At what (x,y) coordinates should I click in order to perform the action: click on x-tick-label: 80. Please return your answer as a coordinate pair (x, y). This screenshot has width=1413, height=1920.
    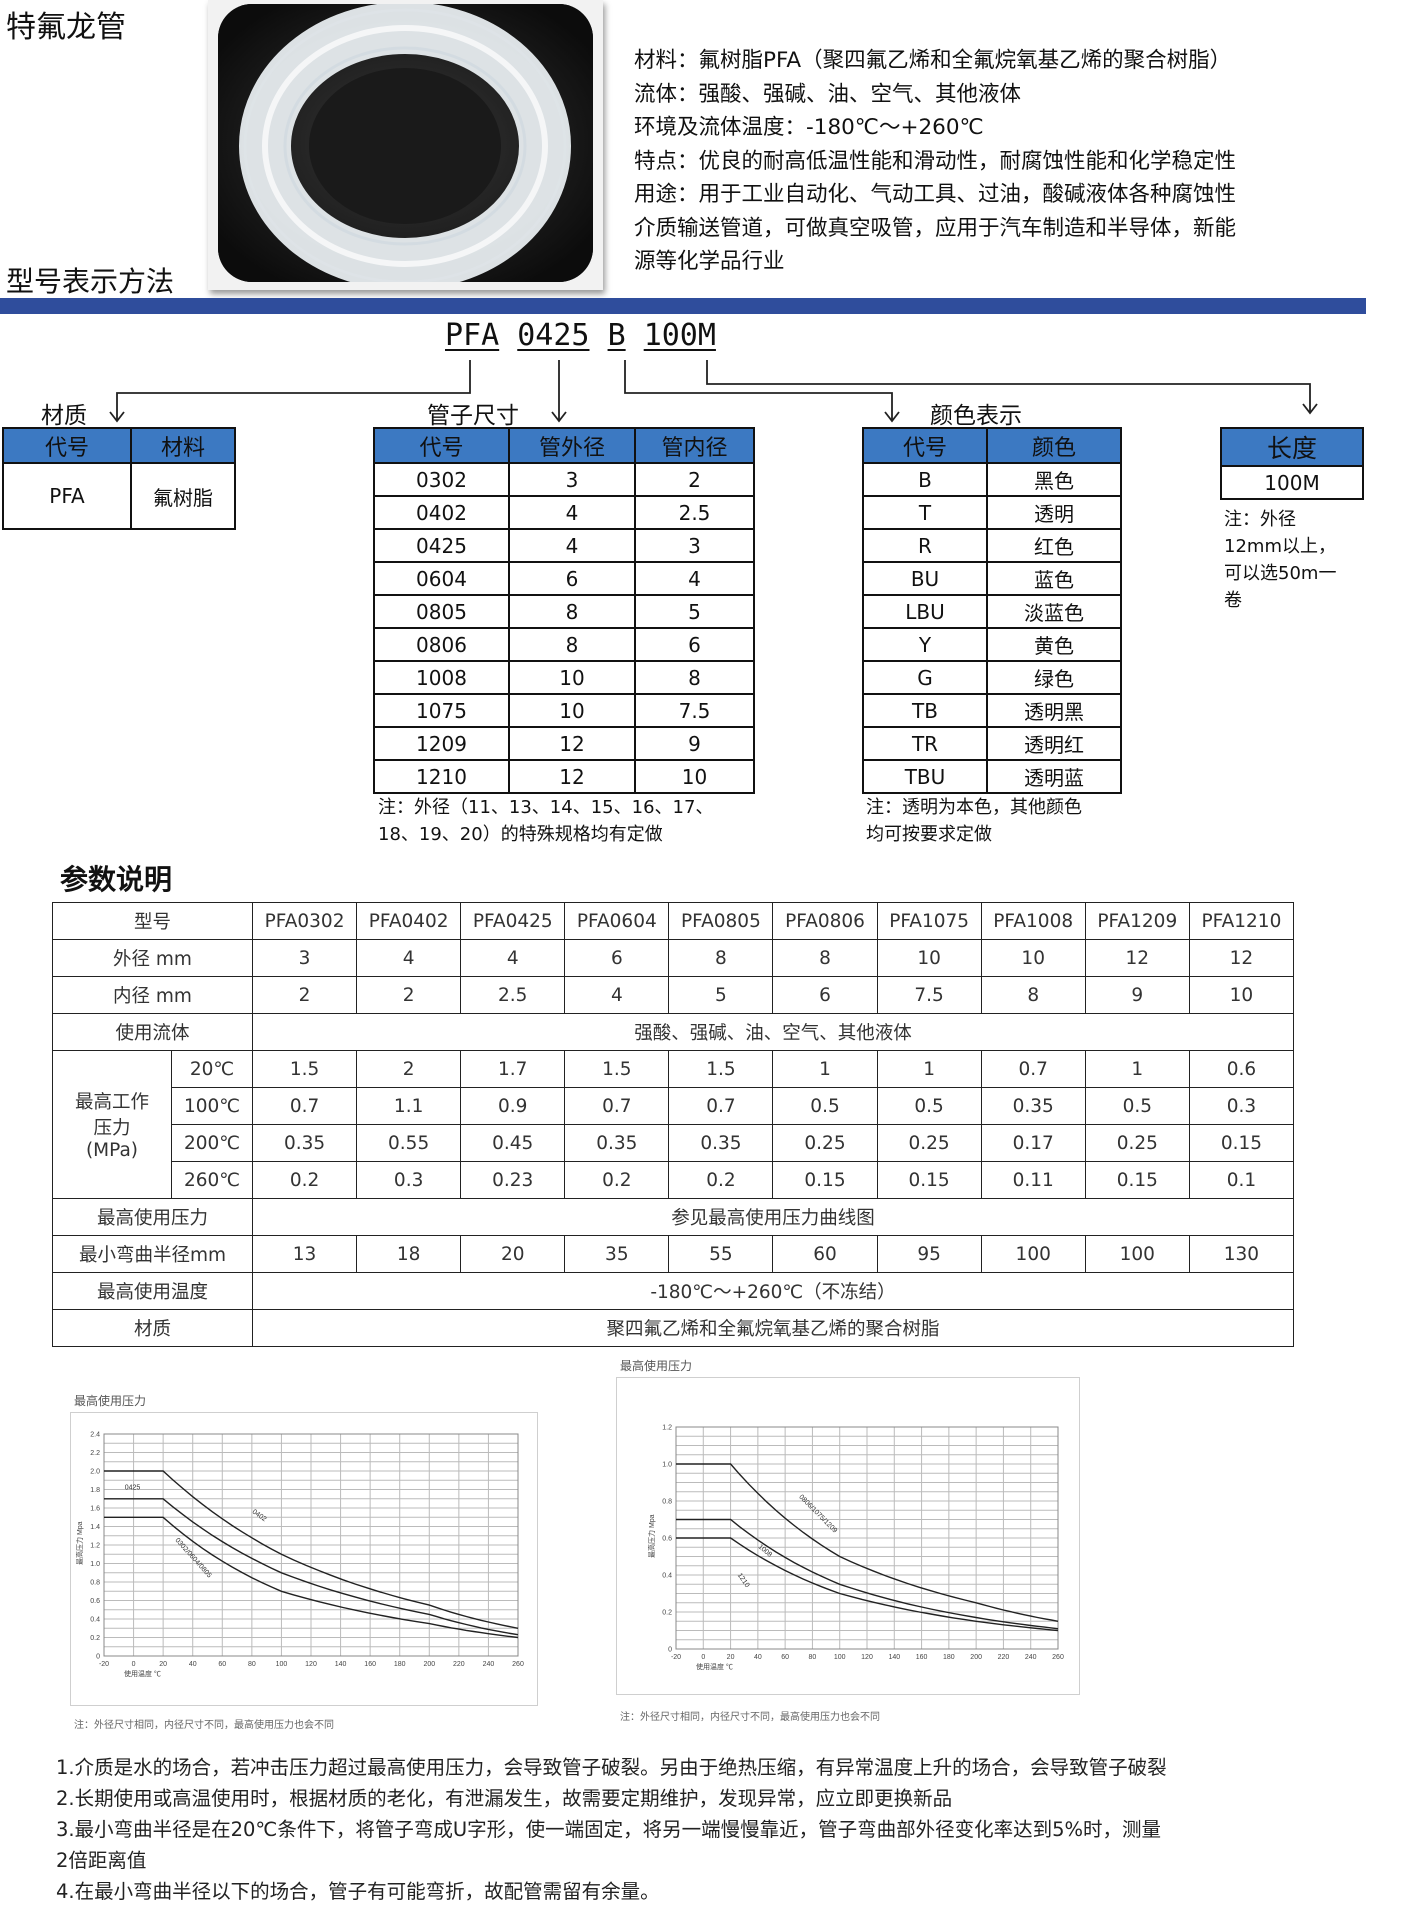
    Looking at the image, I should click on (252, 1664).